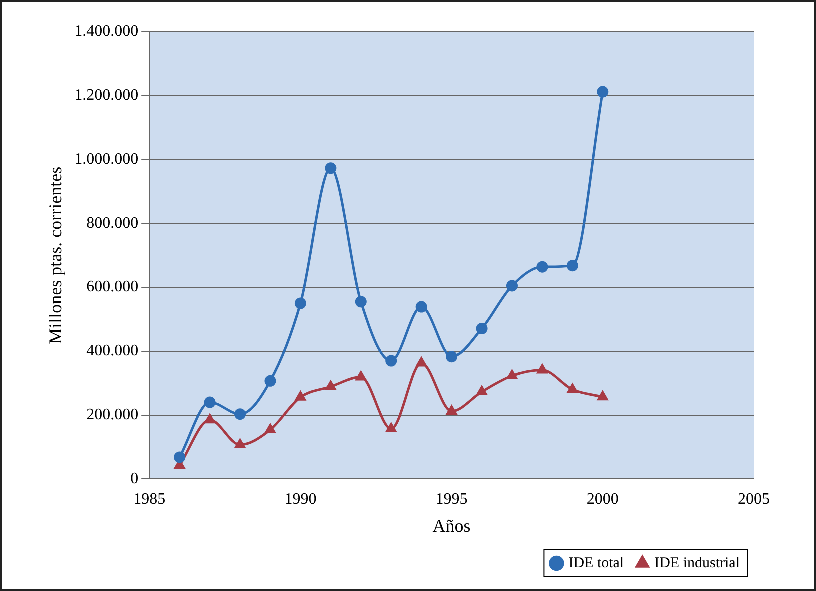  What do you see at coordinates (112, 351) in the screenshot?
I see `y-tick-label: 400.000` at bounding box center [112, 351].